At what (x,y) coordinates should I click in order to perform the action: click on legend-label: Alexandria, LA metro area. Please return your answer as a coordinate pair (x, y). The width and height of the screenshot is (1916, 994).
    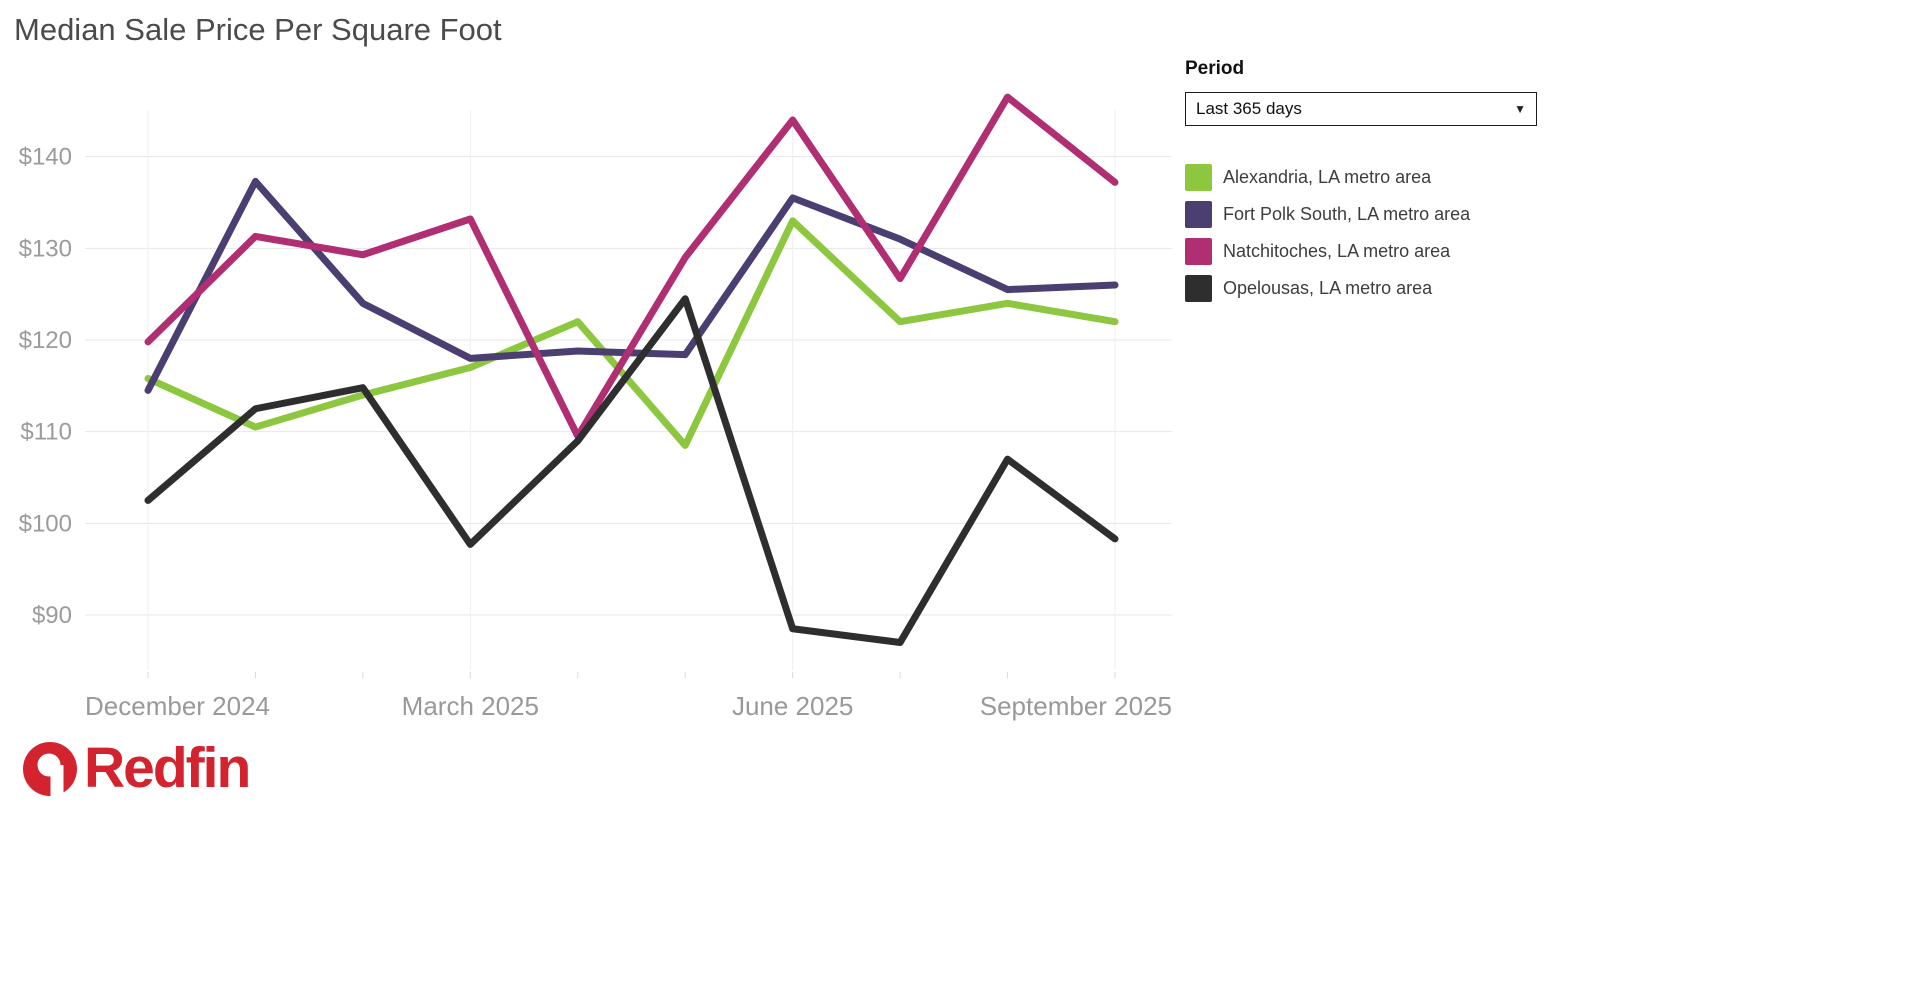
    Looking at the image, I should click on (1327, 177).